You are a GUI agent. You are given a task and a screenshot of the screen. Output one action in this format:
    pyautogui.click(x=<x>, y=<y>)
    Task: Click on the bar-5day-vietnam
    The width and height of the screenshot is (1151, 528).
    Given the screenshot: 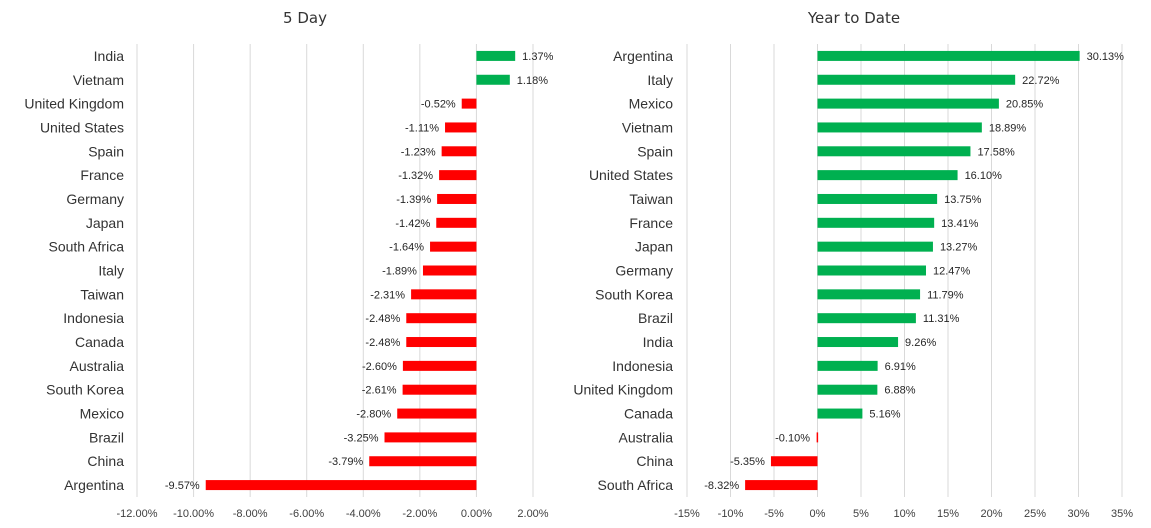 What is the action you would take?
    pyautogui.click(x=493, y=79)
    